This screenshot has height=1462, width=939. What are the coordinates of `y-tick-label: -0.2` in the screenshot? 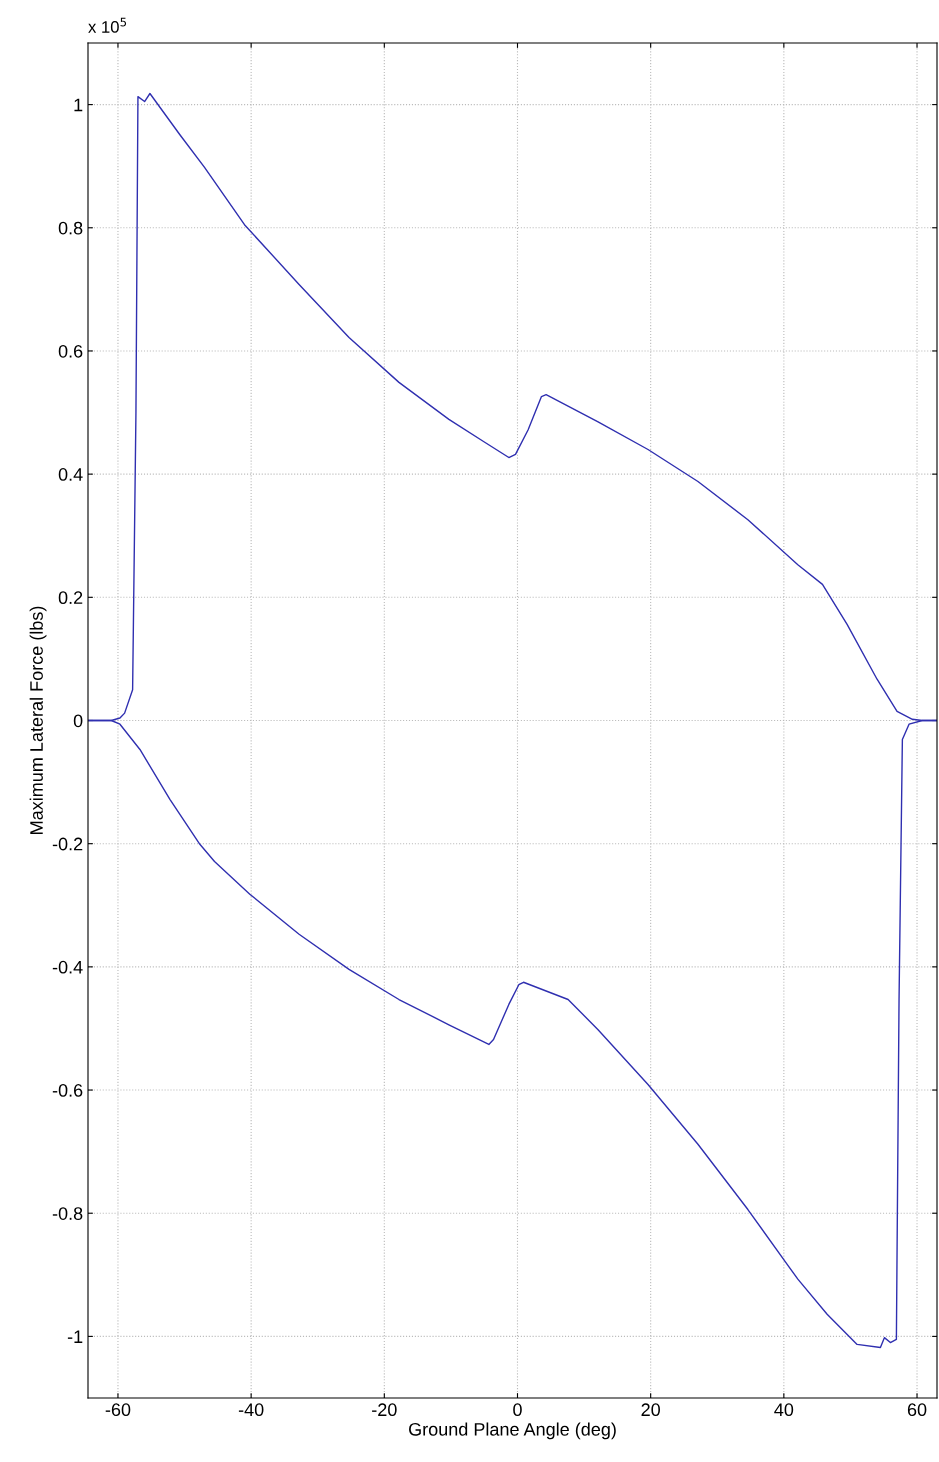 It's located at (67, 844).